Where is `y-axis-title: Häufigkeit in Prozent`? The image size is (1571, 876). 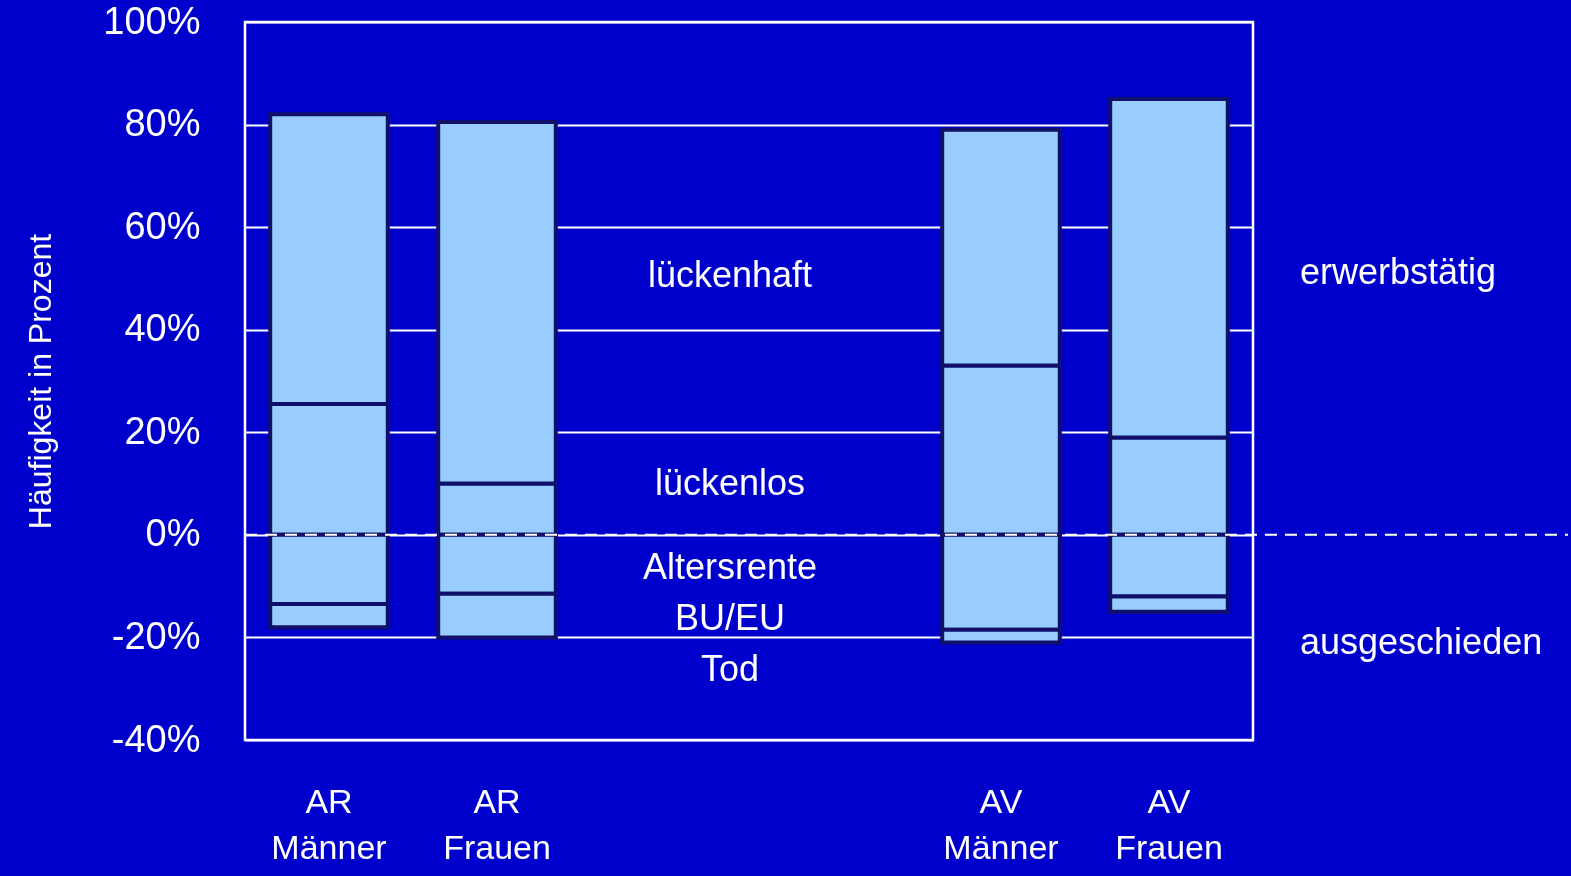
y-axis-title: Häufigkeit in Prozent is located at coordinates (40, 381).